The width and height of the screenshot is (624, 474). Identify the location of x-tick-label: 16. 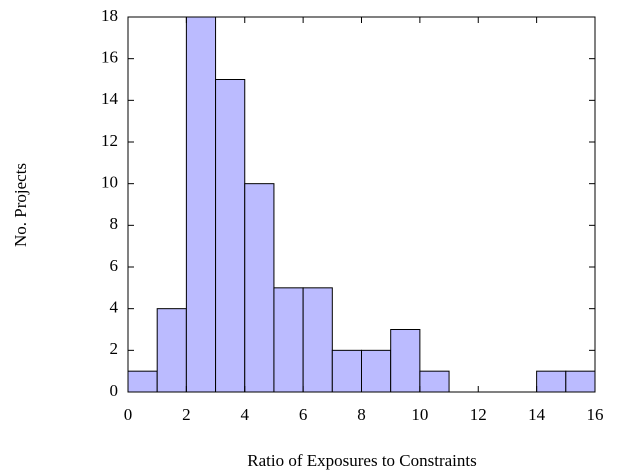
(595, 414).